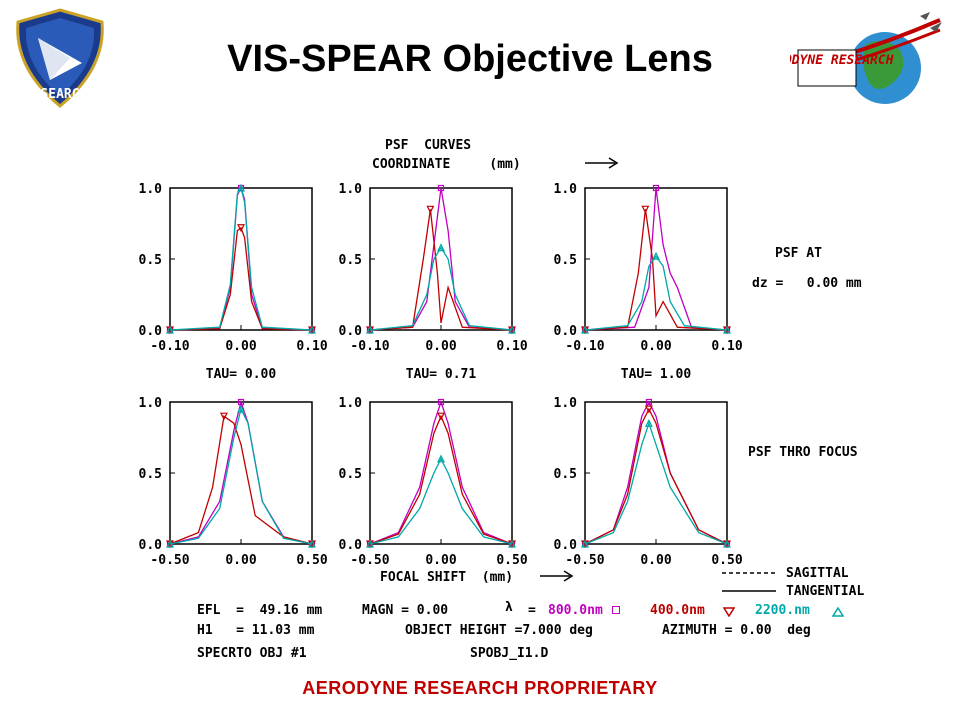  Describe the element at coordinates (447, 577) in the screenshot. I see `focal-shift-label: FOCAL SHIFT (mm)` at that location.